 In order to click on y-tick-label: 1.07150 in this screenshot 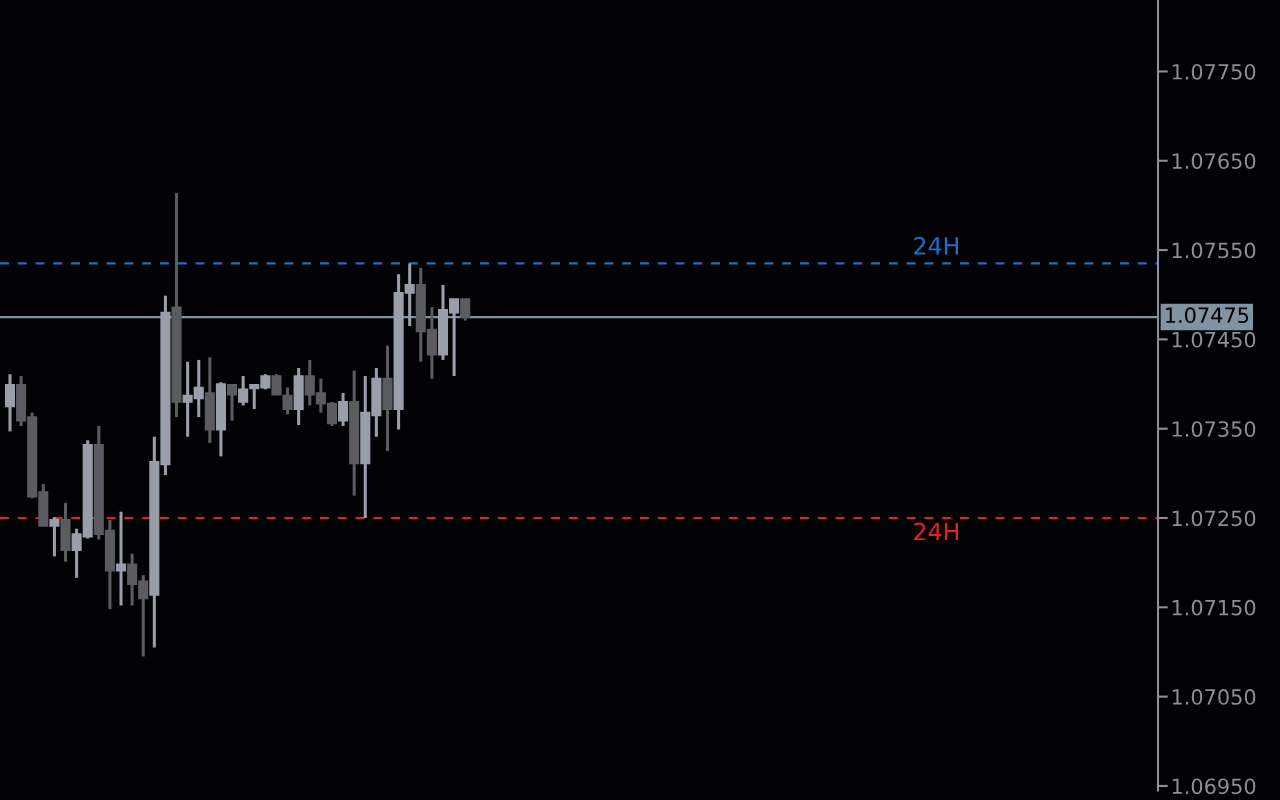, I will do `click(1214, 607)`.